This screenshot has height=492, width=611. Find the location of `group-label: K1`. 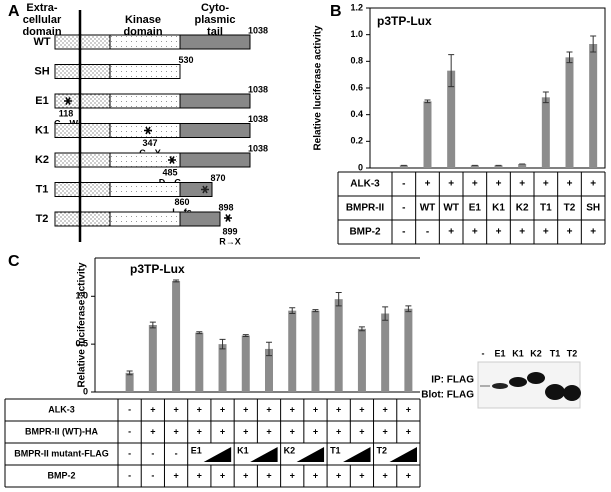

group-label: K1 is located at coordinates (243, 450).